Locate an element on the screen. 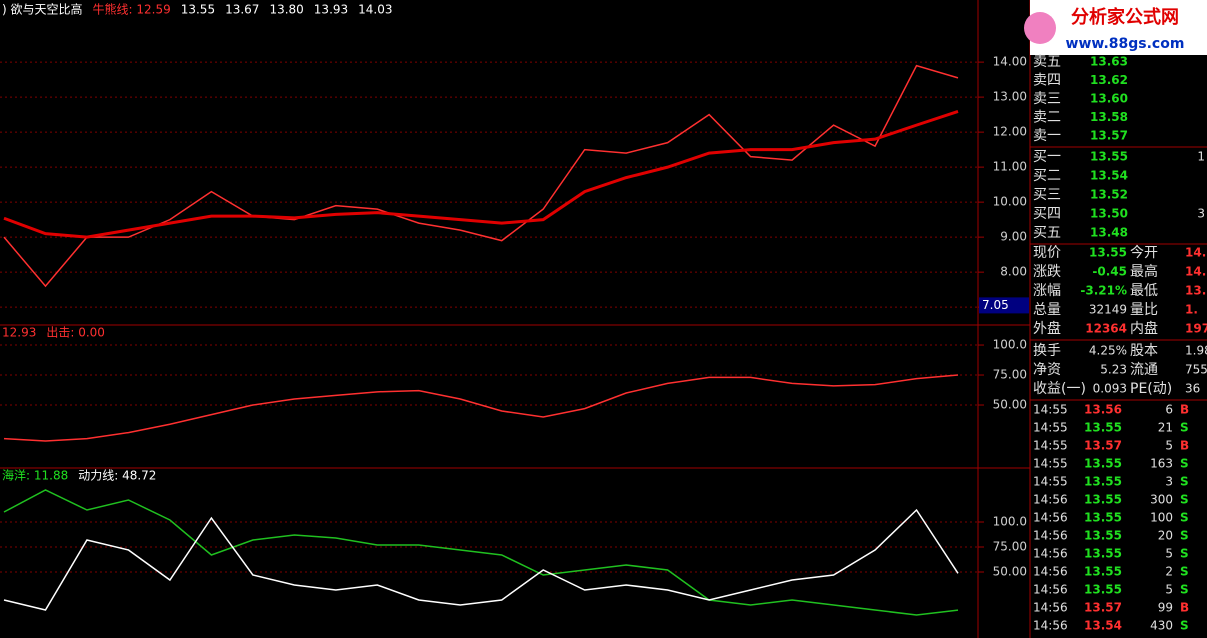 The height and width of the screenshot is (638, 1207). ask-price: 13.63 is located at coordinates (1109, 62).